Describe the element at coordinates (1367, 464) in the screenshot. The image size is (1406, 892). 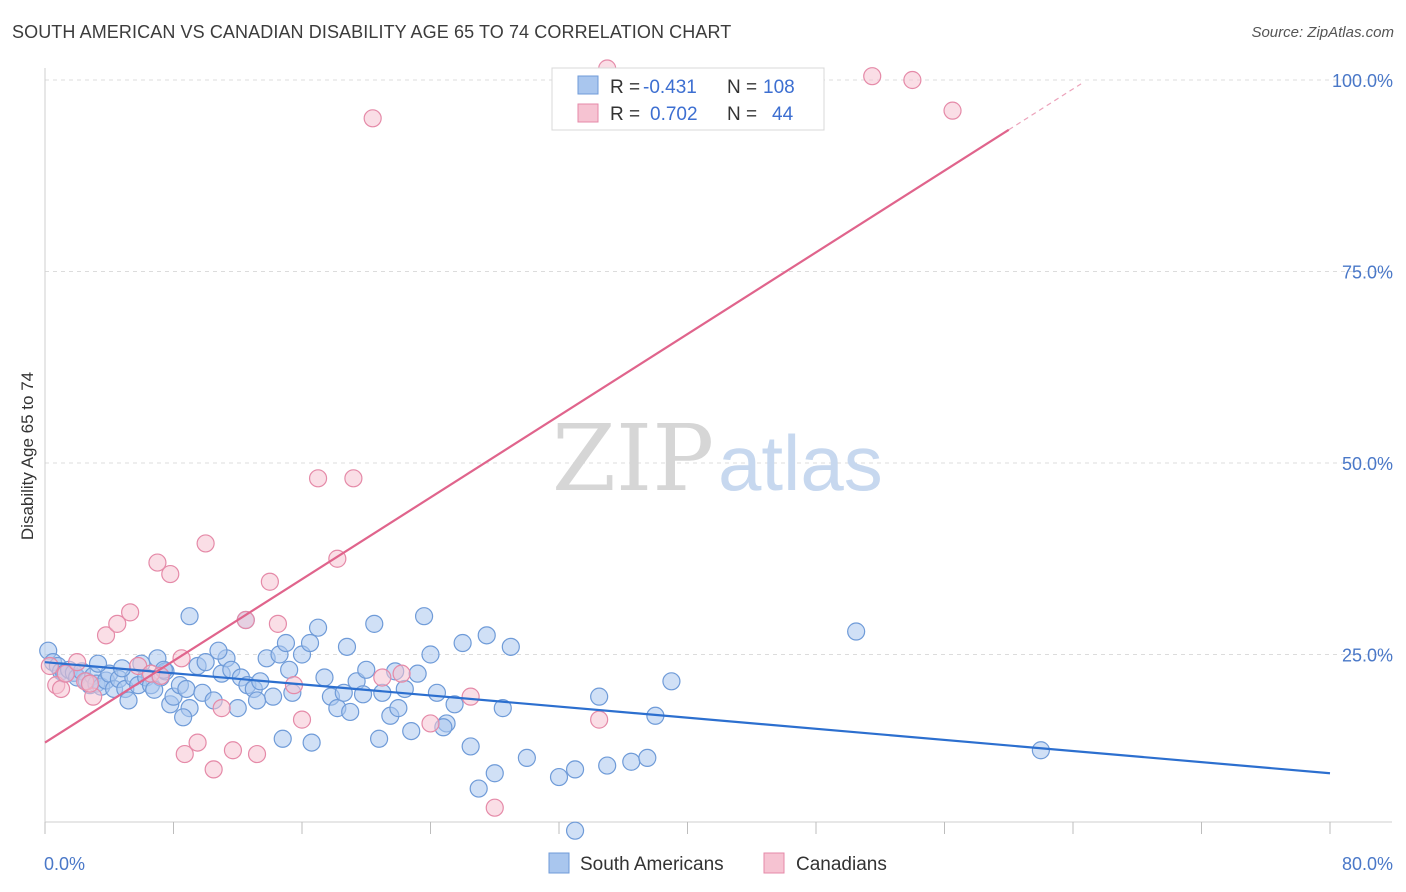
I see `y-tick-label: 50.0%` at that location.